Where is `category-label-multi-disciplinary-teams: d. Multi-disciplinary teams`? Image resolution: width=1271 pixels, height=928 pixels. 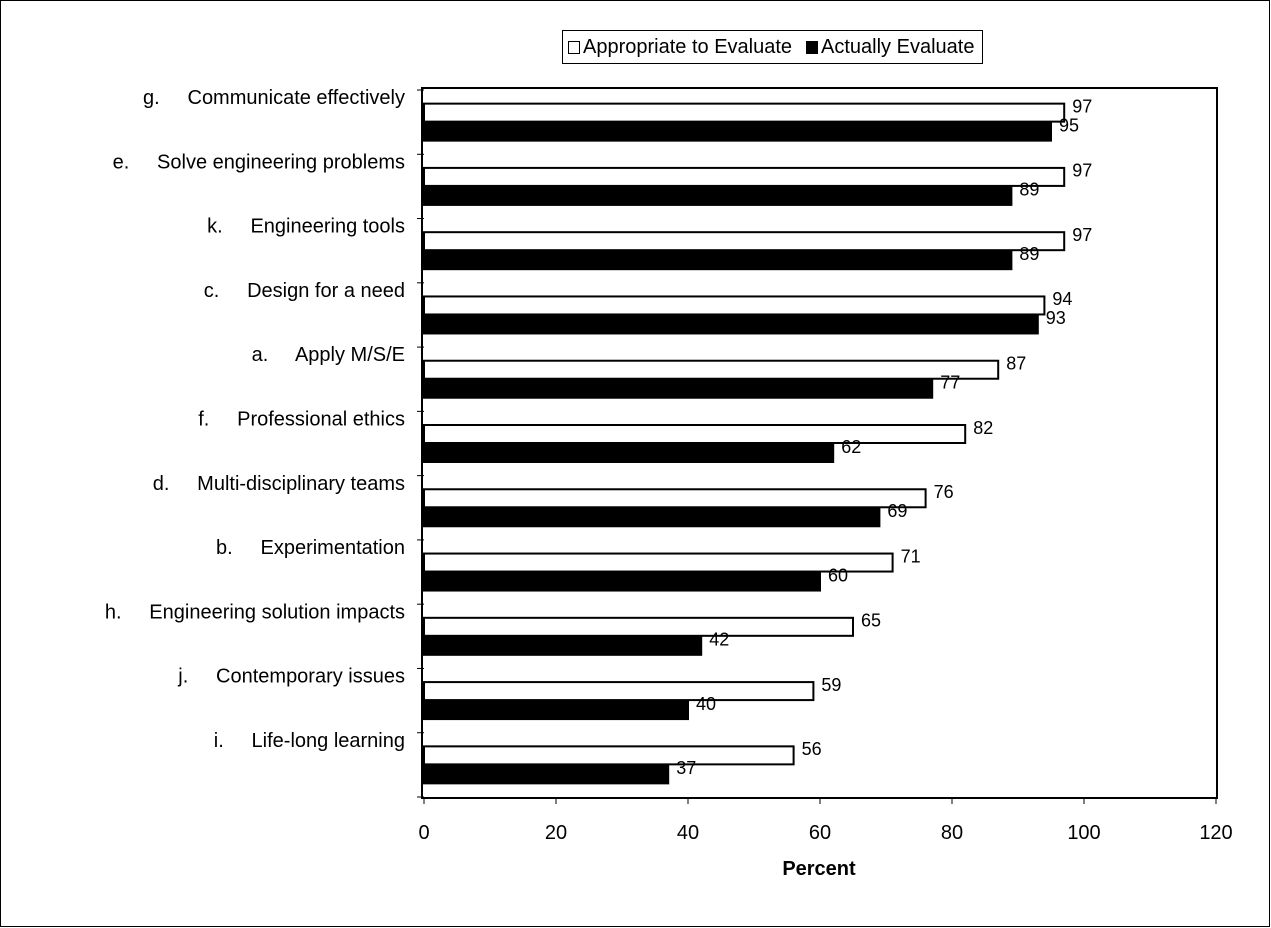
category-label-multi-disciplinary-teams: d. Multi-disciplinary teams is located at coordinates (279, 484).